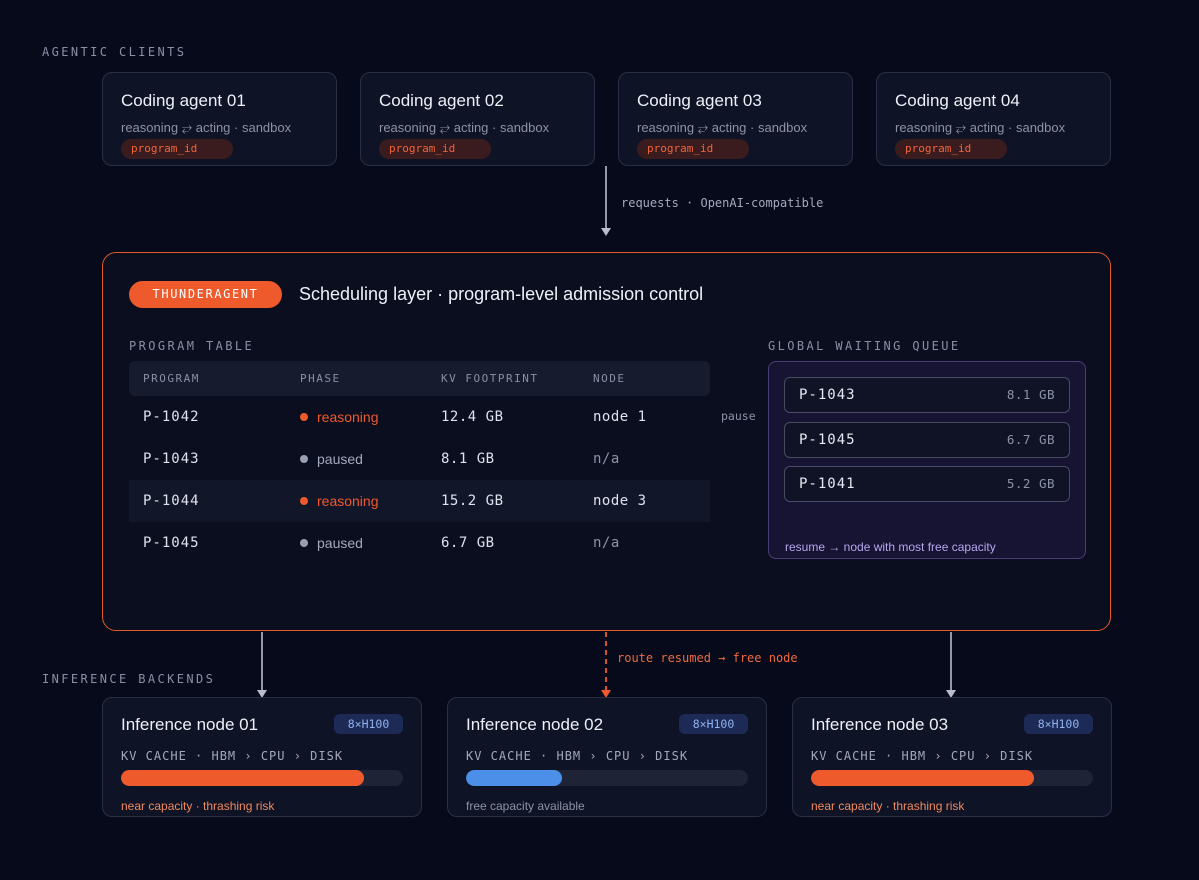  I want to click on queue-kv: 6.7 GB, so click(1030, 439).